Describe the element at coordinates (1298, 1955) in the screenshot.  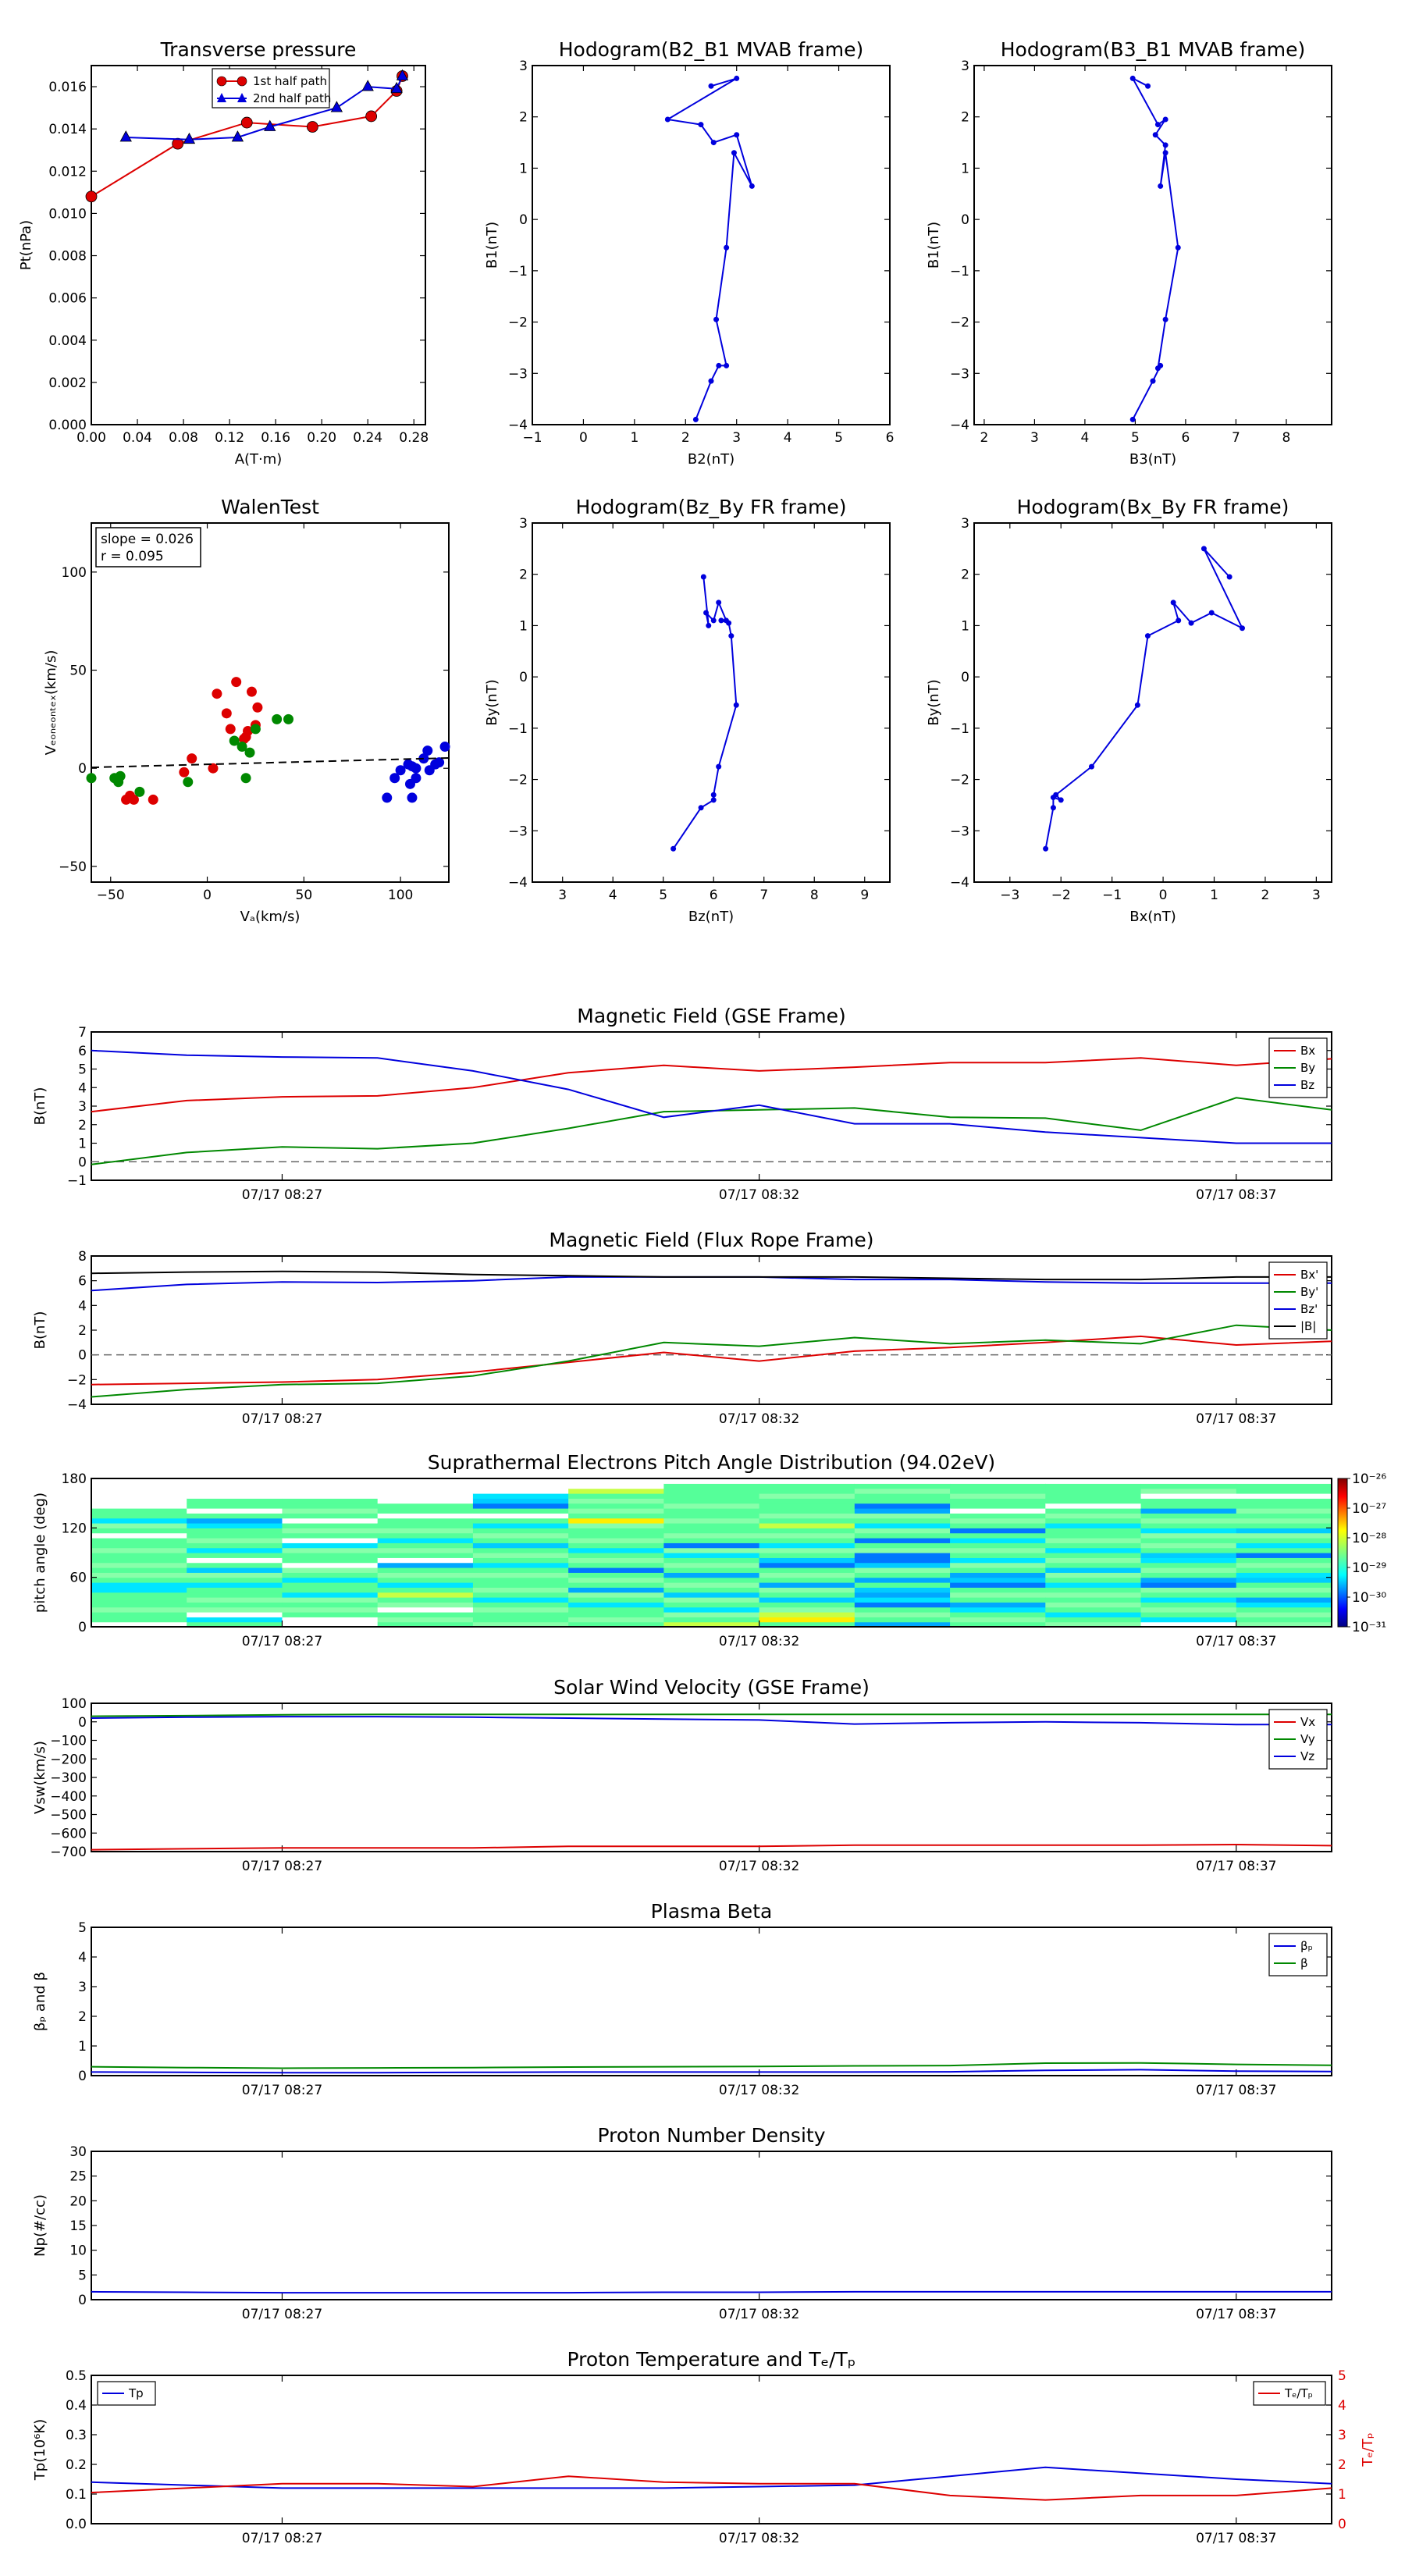
I see `plasma_beta-legend` at that location.